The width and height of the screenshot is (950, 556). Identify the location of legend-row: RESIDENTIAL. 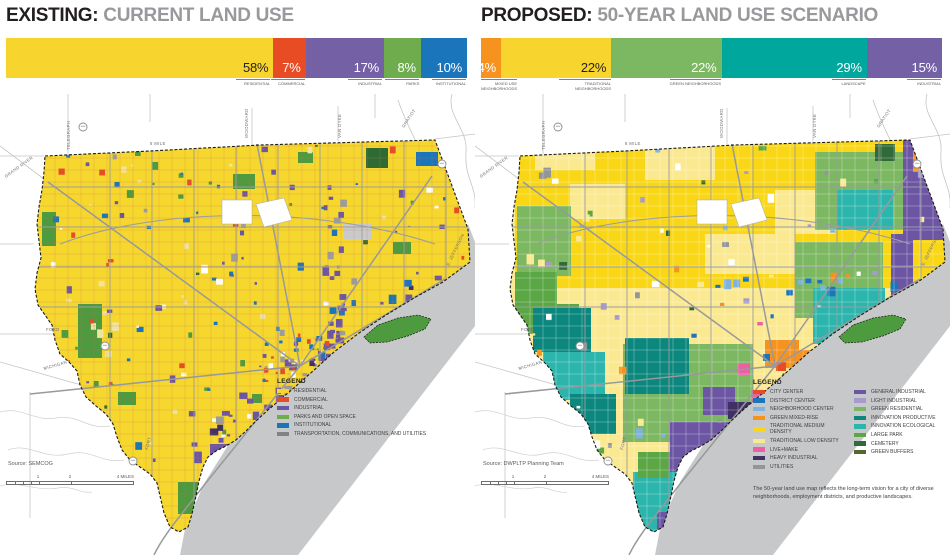
(372, 391).